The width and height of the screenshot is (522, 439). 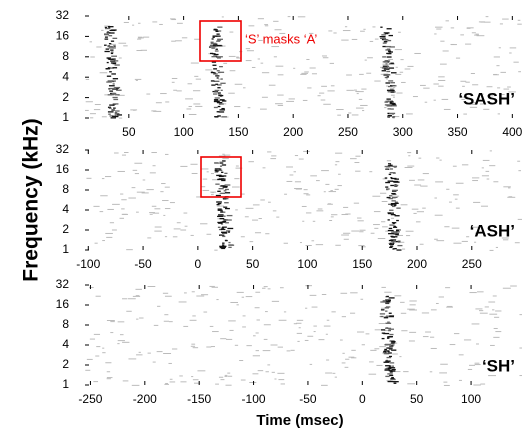 What do you see at coordinates (184, 132) in the screenshot?
I see `x-tick-label: 100` at bounding box center [184, 132].